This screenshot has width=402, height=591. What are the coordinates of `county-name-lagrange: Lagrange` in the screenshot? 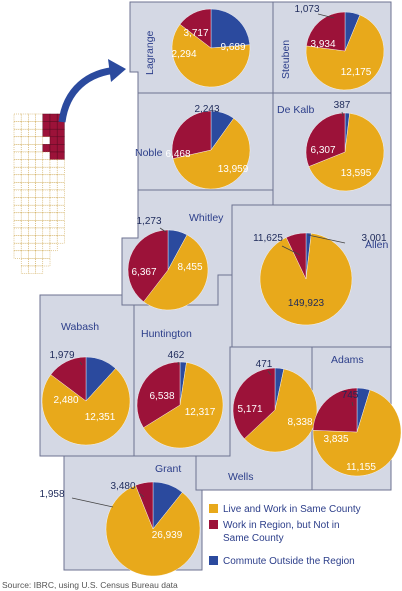 It's located at (150, 52).